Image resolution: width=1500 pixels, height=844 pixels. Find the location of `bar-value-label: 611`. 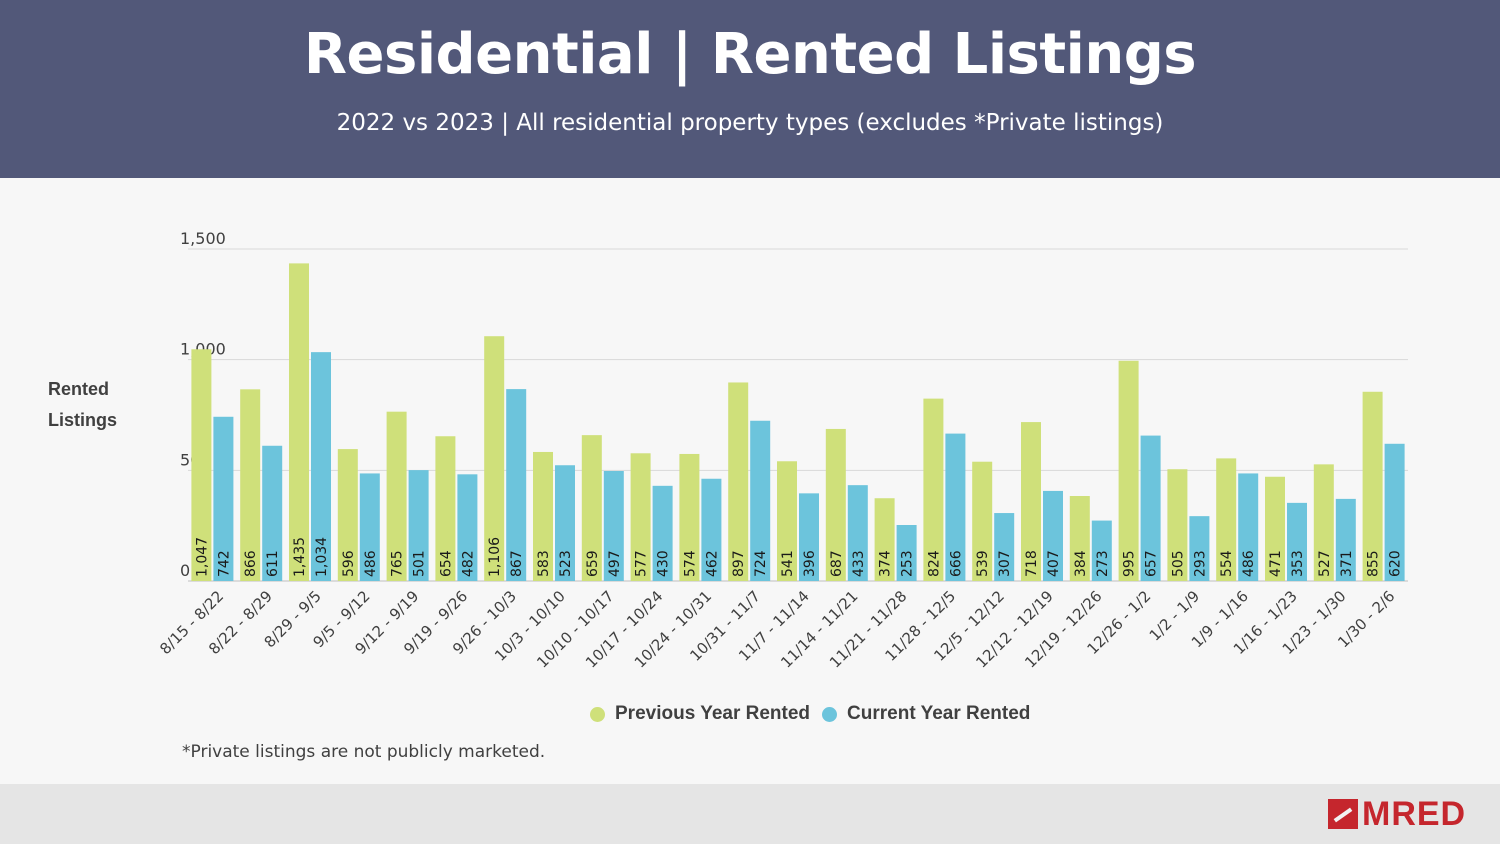

bar-value-label: 611 is located at coordinates (273, 563).